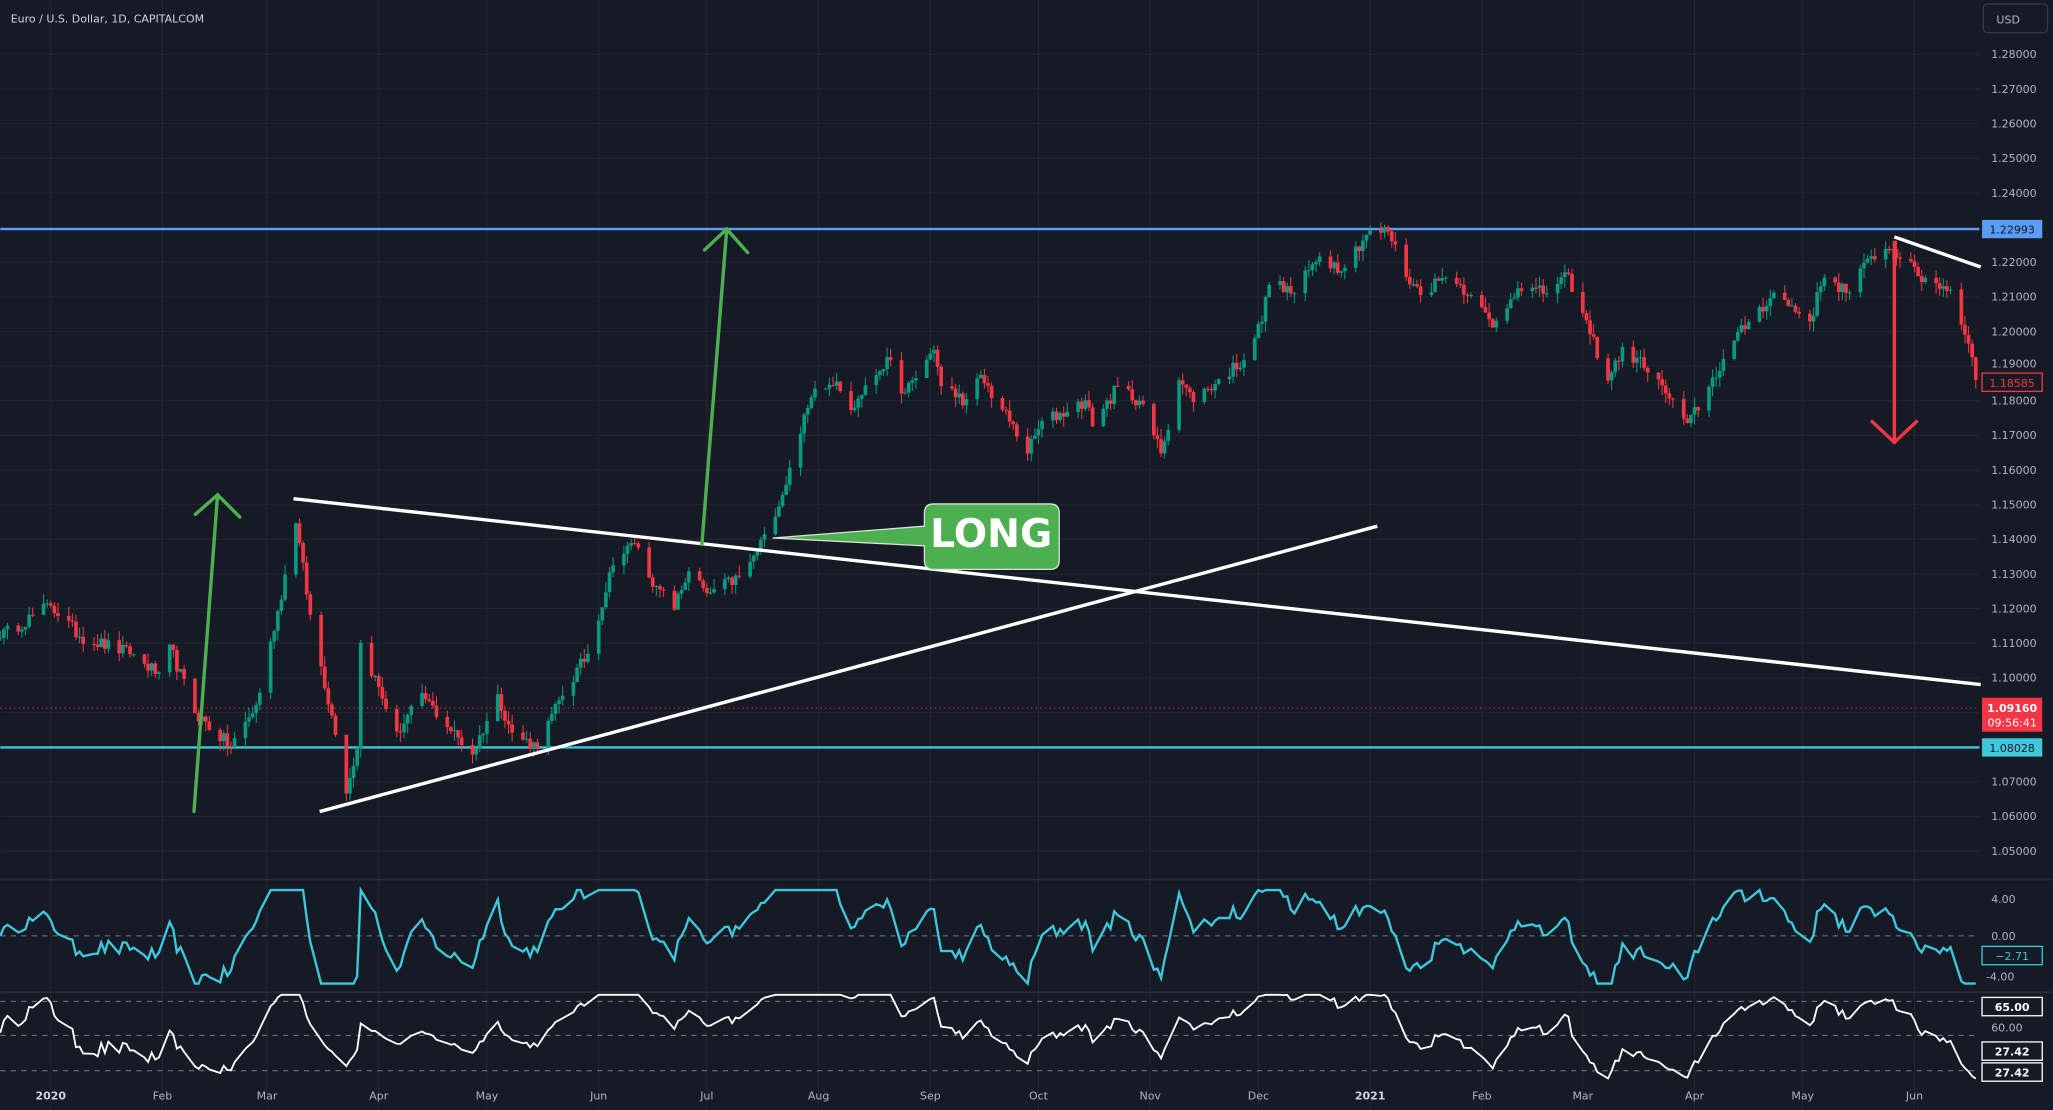 The image size is (2053, 1110). What do you see at coordinates (2012, 714) in the screenshot?
I see `current-price-tag: 1.09160 09:56:41` at bounding box center [2012, 714].